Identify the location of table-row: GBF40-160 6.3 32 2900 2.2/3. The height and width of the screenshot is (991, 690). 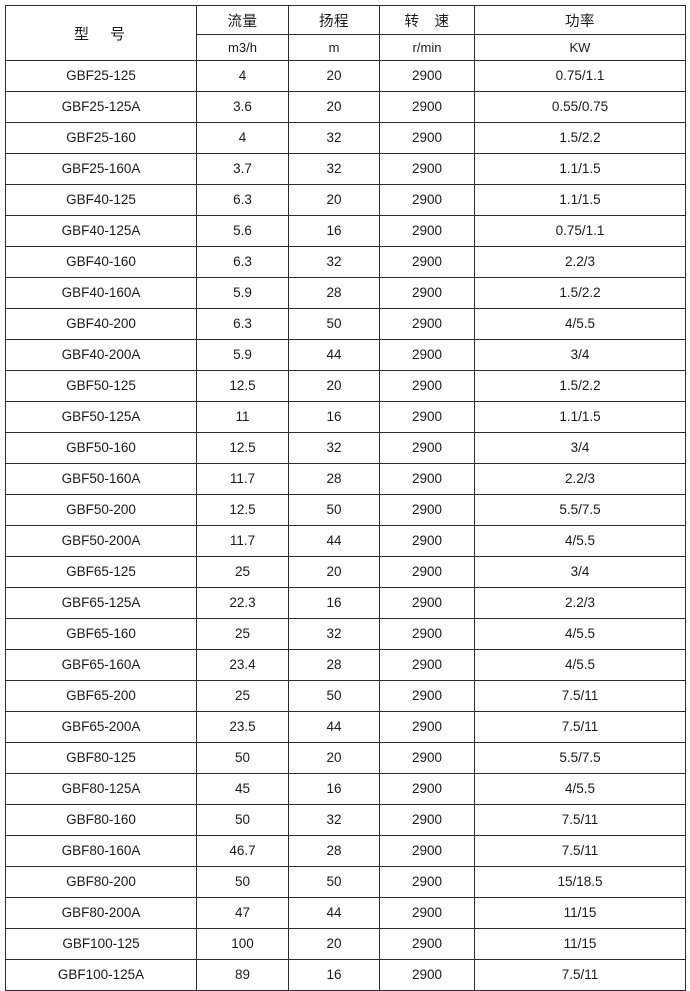
(345, 262).